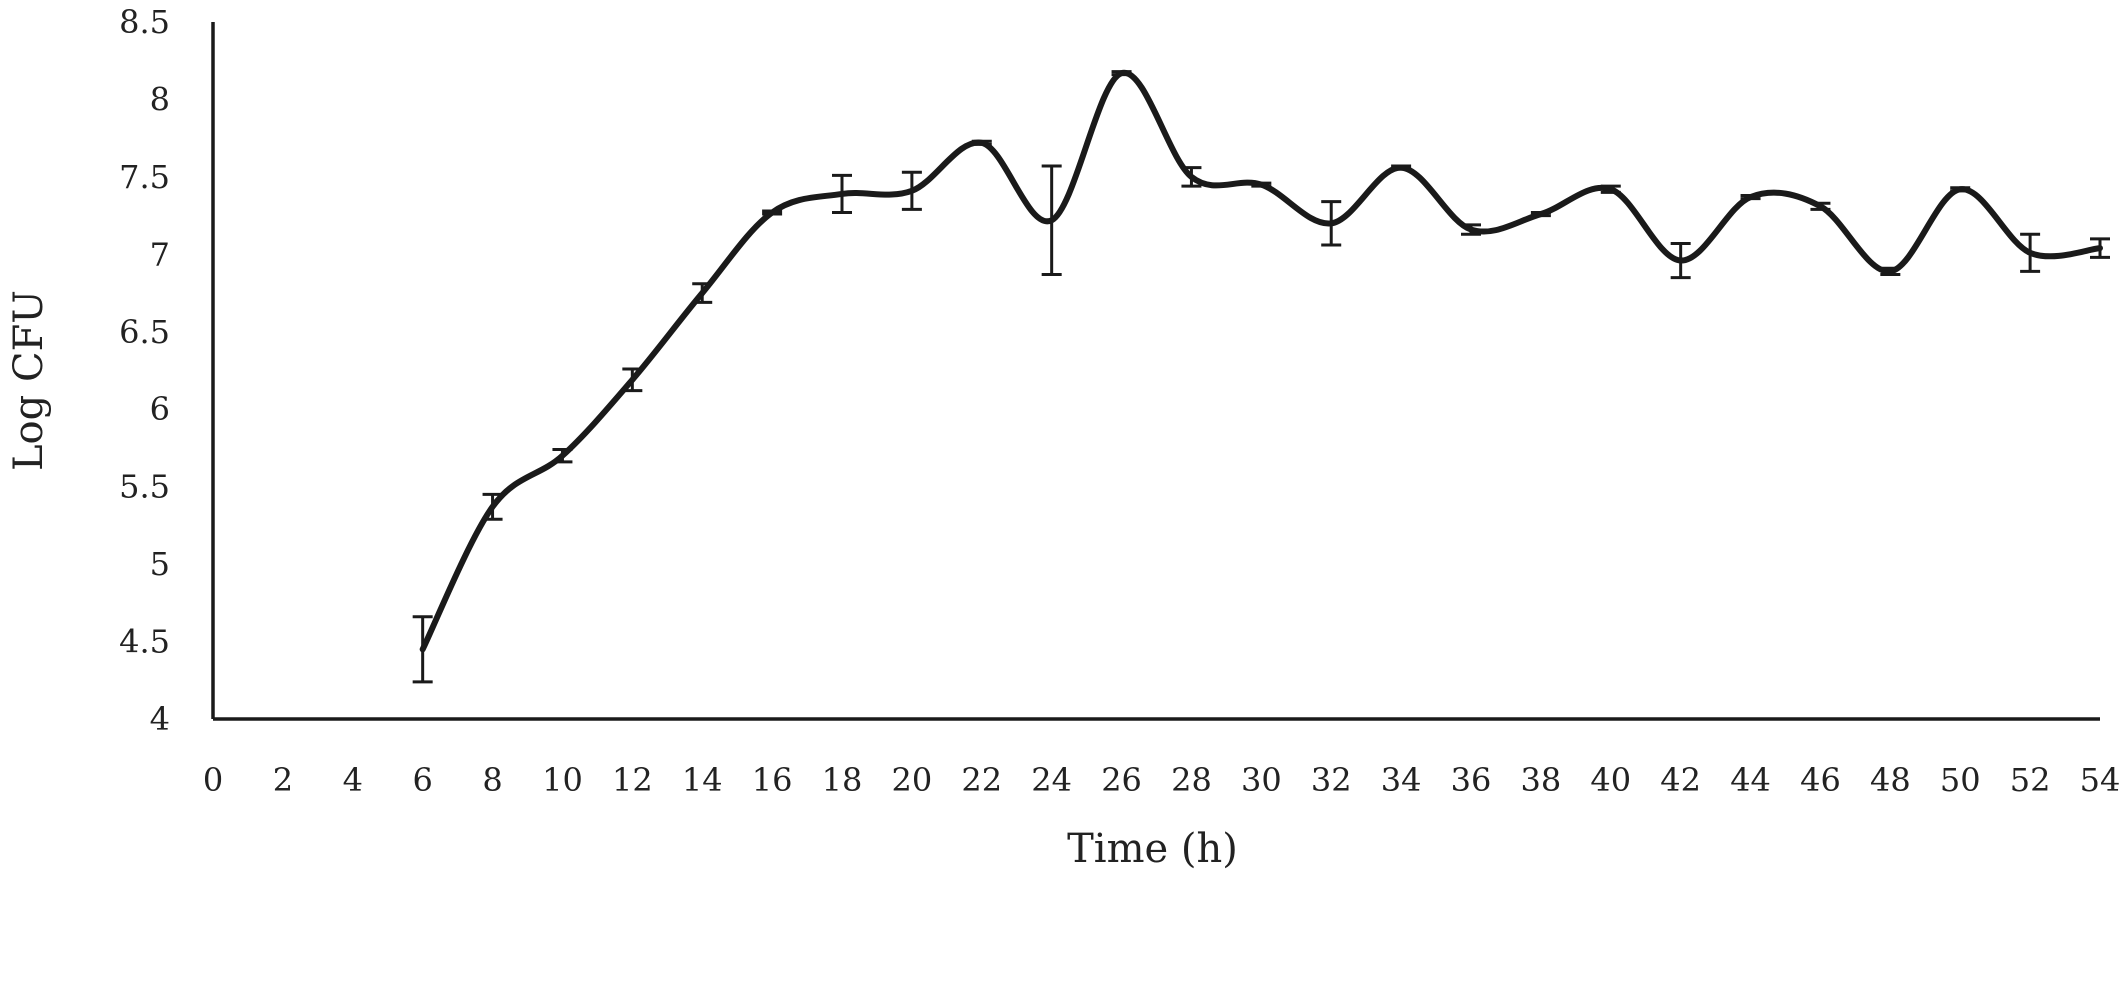 This screenshot has width=2126, height=985. Describe the element at coordinates (842, 780) in the screenshot. I see `x-tick-label: 18` at that location.